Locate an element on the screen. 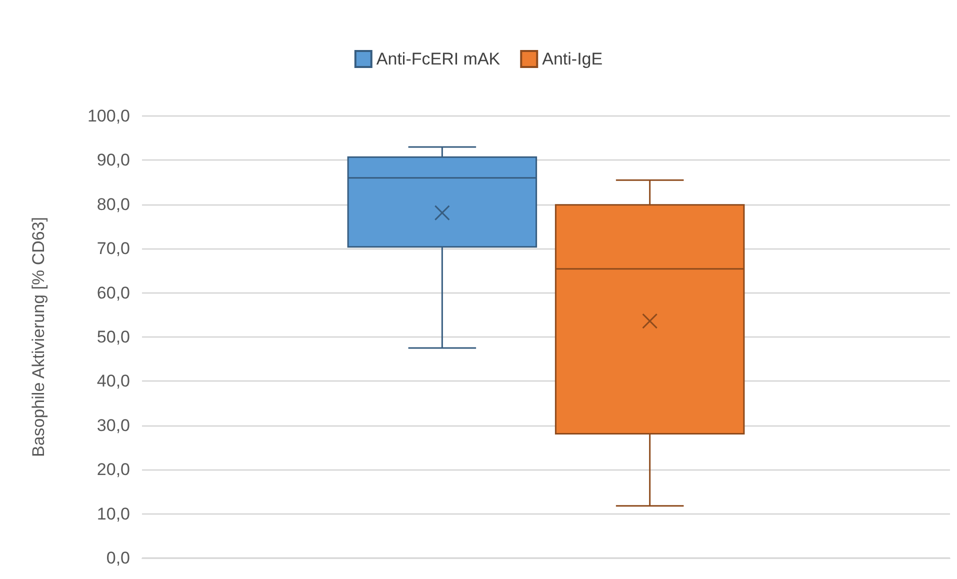 Image resolution: width=957 pixels, height=579 pixels. y-tick-label: 90,0 is located at coordinates (113, 160).